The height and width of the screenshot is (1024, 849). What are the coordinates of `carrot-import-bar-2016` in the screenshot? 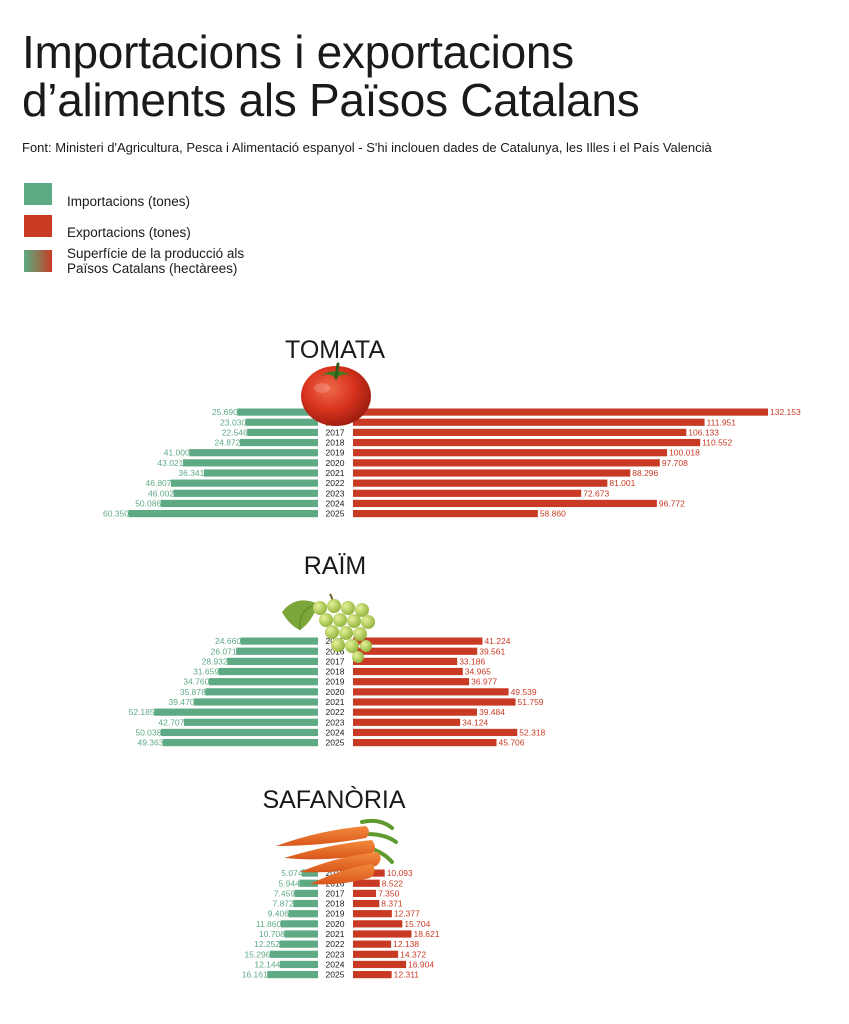 It's located at (308, 883).